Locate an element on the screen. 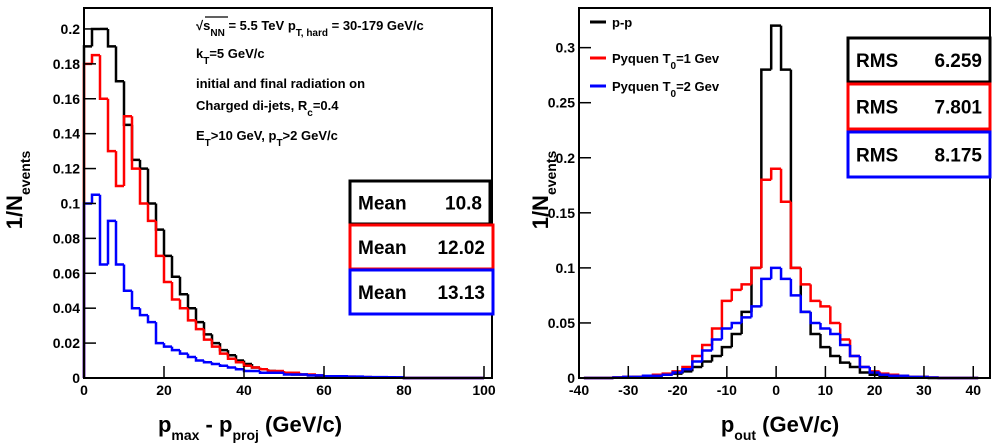  annotation: Charged di-jets, Rc=0.4 is located at coordinates (267, 108).